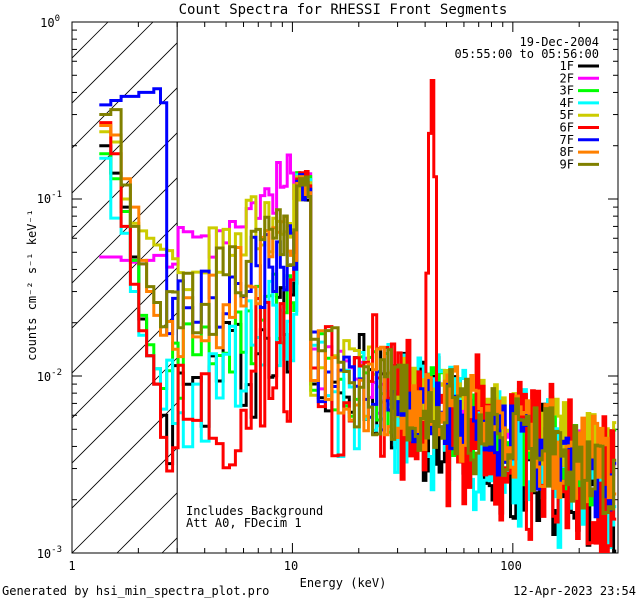 The width and height of the screenshot is (640, 600). I want to click on y-axis-label: counts cm⁻² s⁻¹ keV⁻¹, so click(32, 285).